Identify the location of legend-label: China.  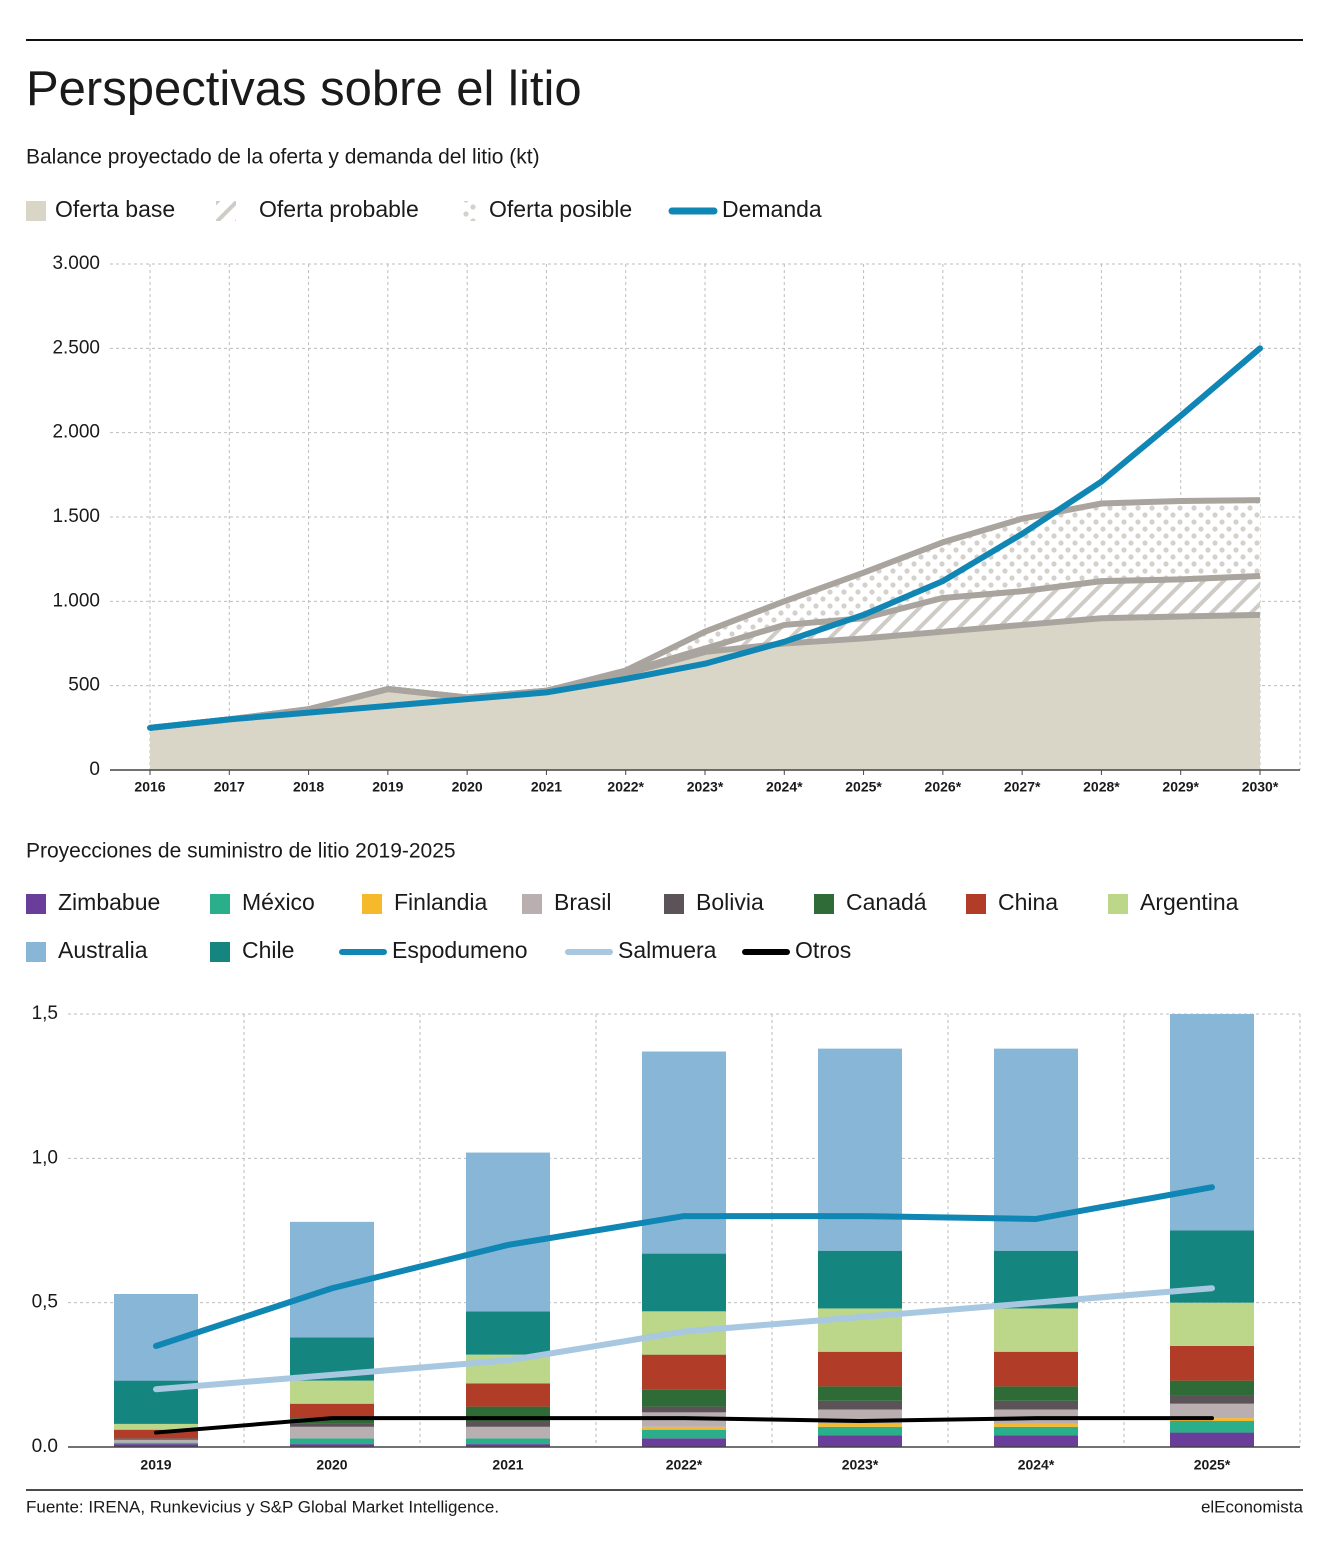
(1028, 902).